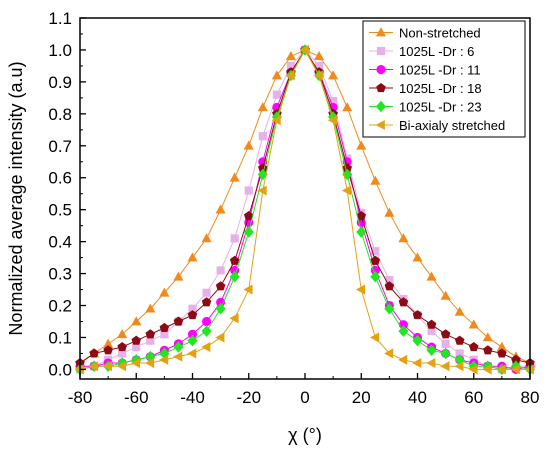  What do you see at coordinates (425, 70) in the screenshot?
I see `legend-item: 1025L -Dr : 11` at bounding box center [425, 70].